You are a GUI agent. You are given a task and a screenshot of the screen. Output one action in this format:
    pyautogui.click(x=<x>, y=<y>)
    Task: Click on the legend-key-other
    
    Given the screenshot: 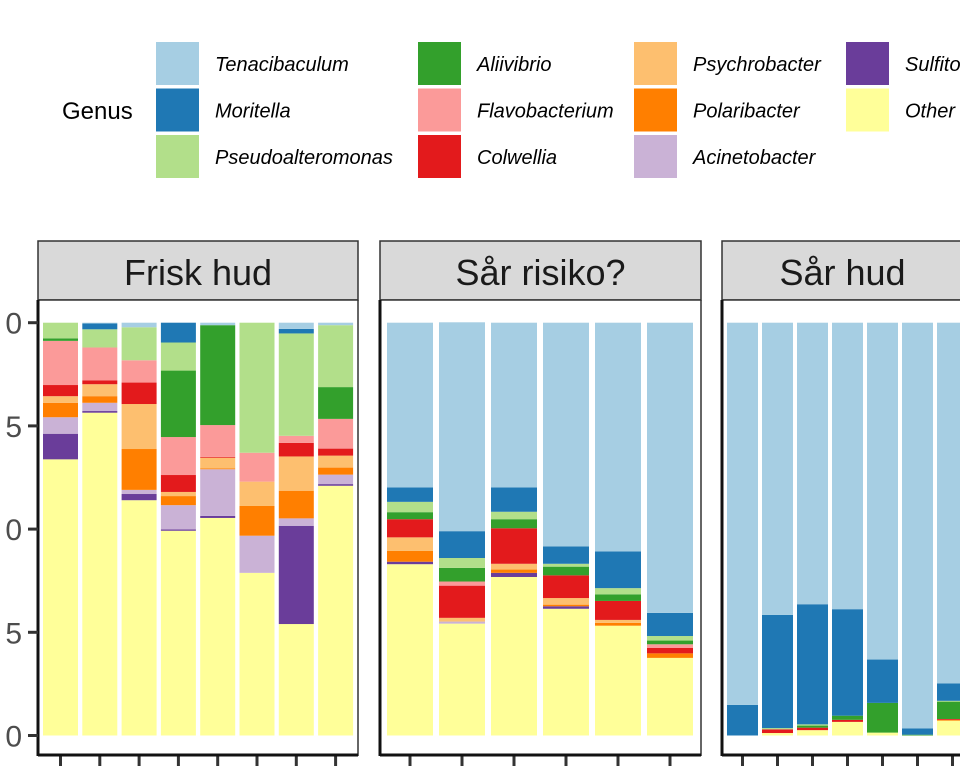 What is the action you would take?
    pyautogui.click(x=867, y=110)
    